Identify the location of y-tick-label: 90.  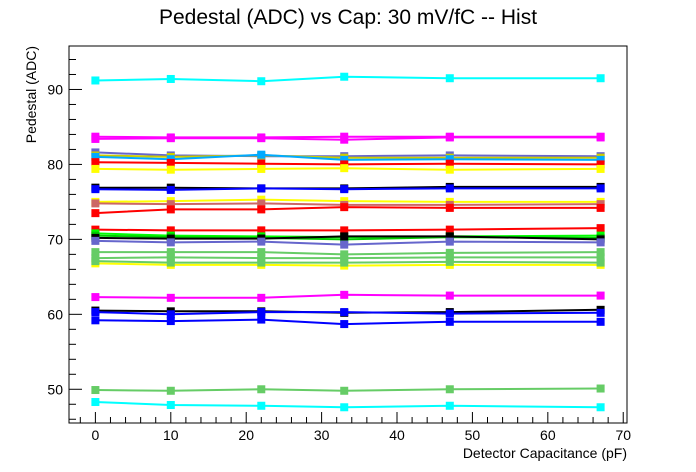
(55, 89).